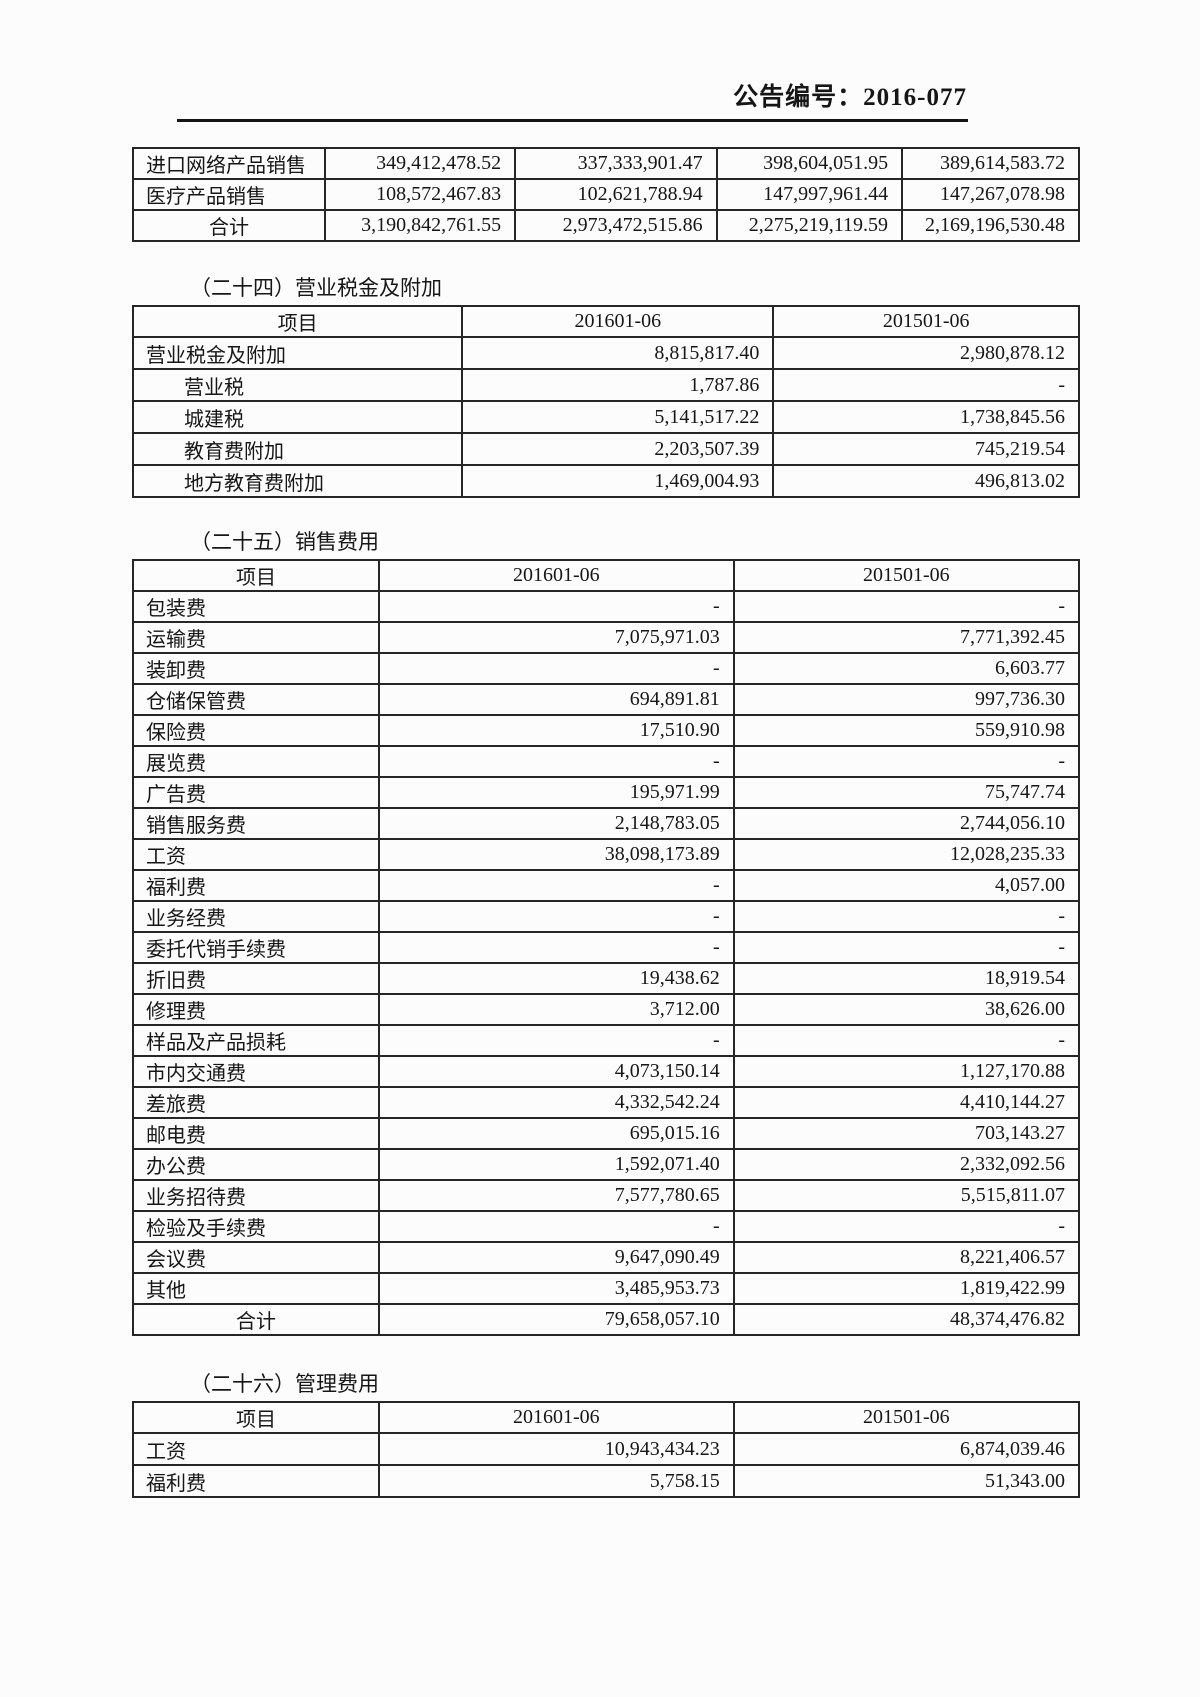  What do you see at coordinates (606, 1319) in the screenshot?
I see `table-total-row: 合计 79,658,057.10 48,374,476.82` at bounding box center [606, 1319].